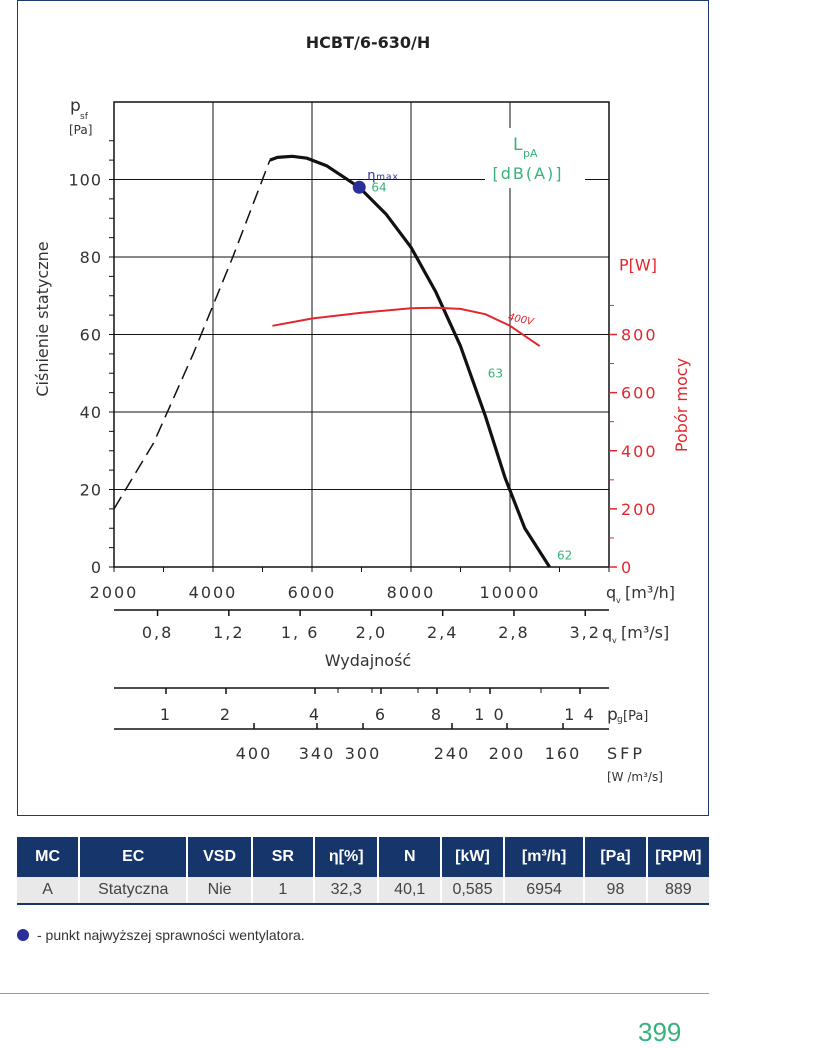 The width and height of the screenshot is (820, 1048). Describe the element at coordinates (639, 393) in the screenshot. I see `power-tick-label: 600` at that location.